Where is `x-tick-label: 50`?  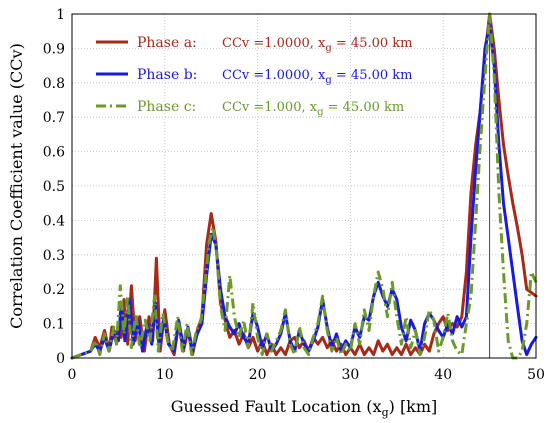
x-tick-label: 50 is located at coordinates (536, 375).